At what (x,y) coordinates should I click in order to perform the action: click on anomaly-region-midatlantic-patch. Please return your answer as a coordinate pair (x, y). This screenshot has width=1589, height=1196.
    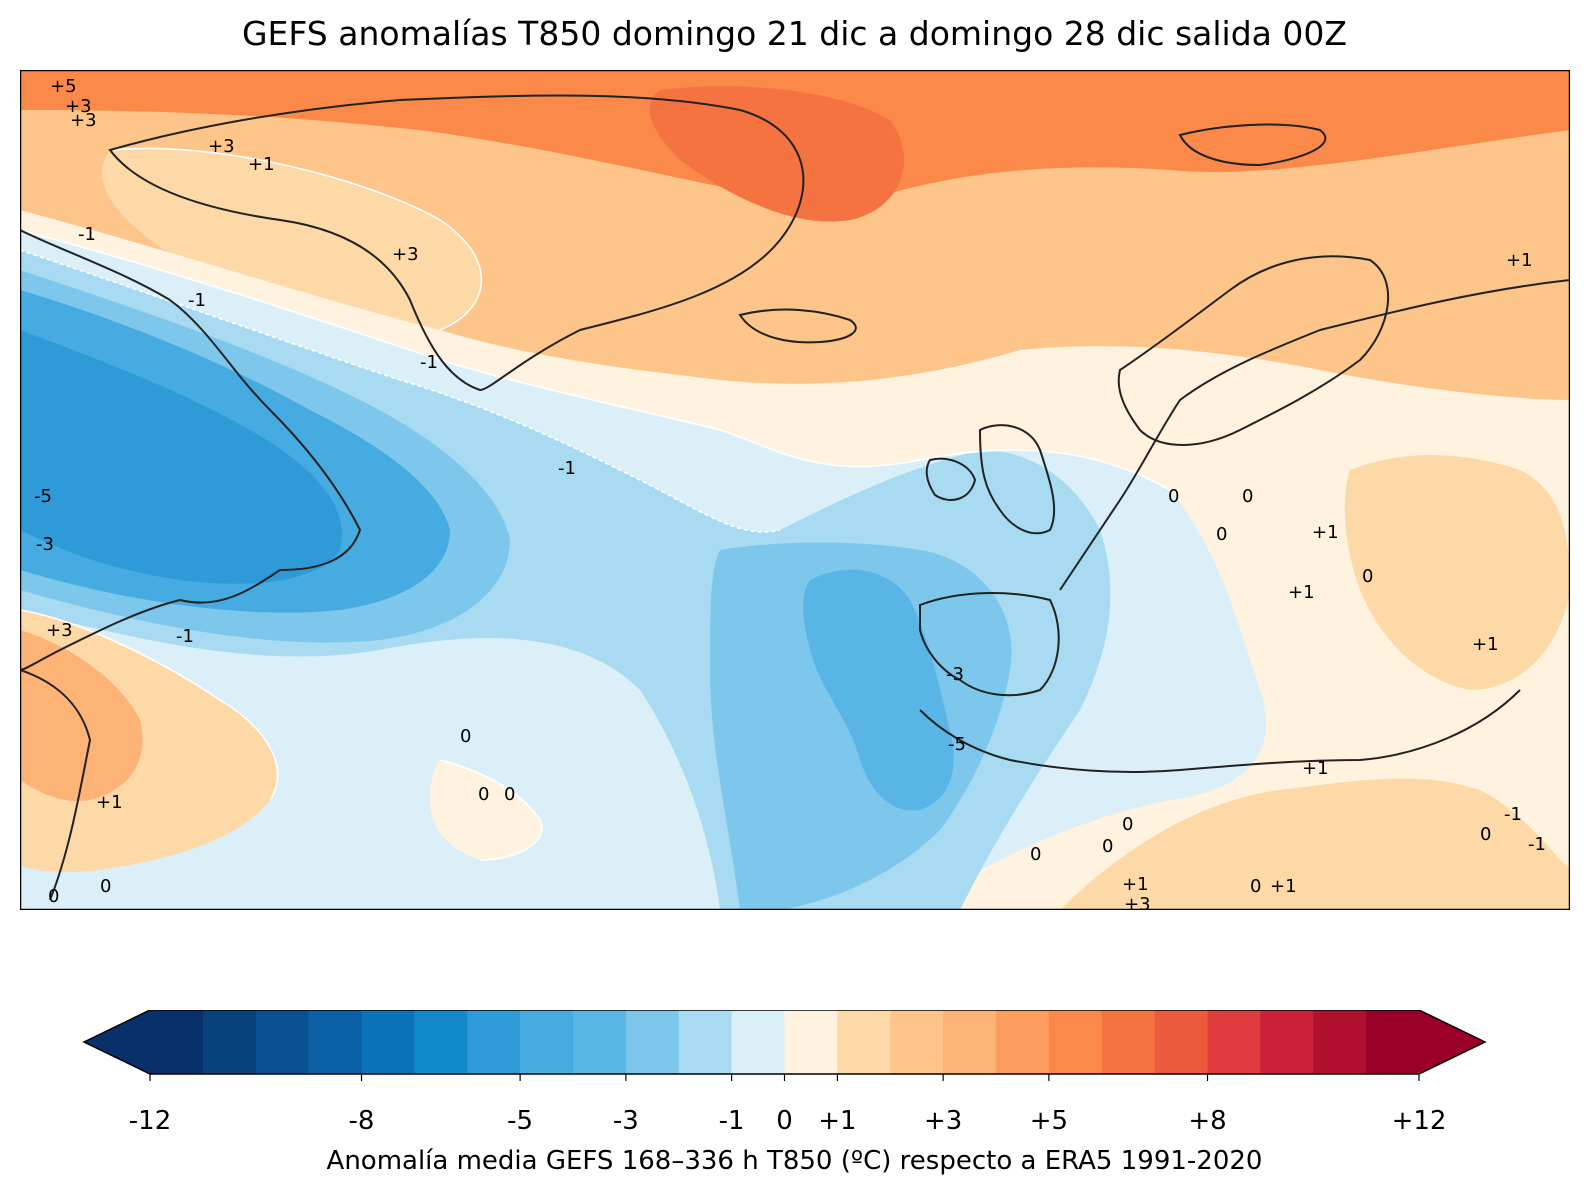
    Looking at the image, I should click on (486, 810).